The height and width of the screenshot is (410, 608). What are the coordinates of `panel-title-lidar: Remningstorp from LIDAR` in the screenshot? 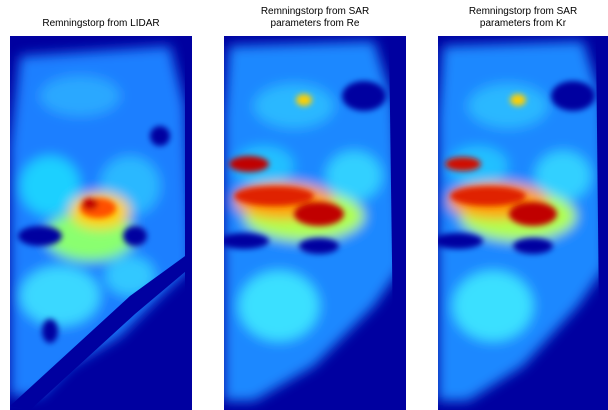 It's located at (101, 24).